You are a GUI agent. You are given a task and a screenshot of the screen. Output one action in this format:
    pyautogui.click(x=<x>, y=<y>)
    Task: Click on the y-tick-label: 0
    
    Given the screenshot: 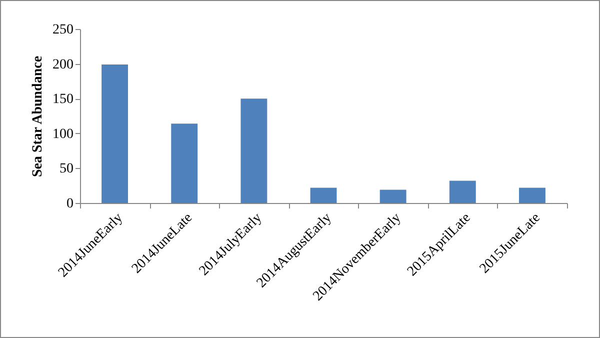 What is the action you would take?
    pyautogui.click(x=70, y=204)
    